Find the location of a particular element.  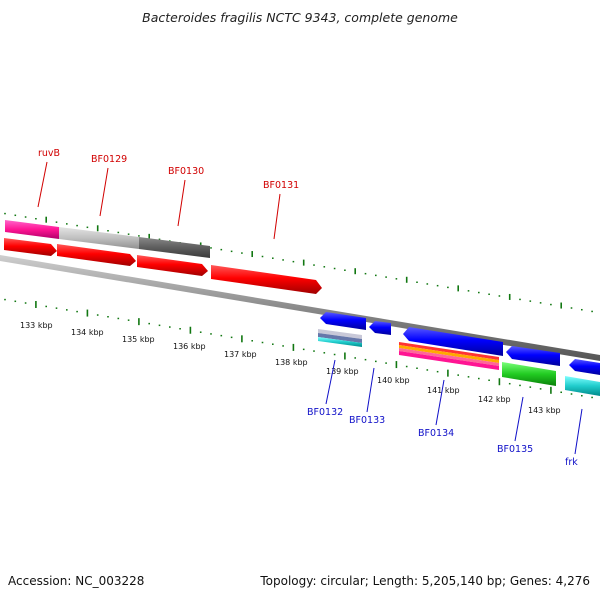

gene-arrow-frk is located at coordinates (584, 367).